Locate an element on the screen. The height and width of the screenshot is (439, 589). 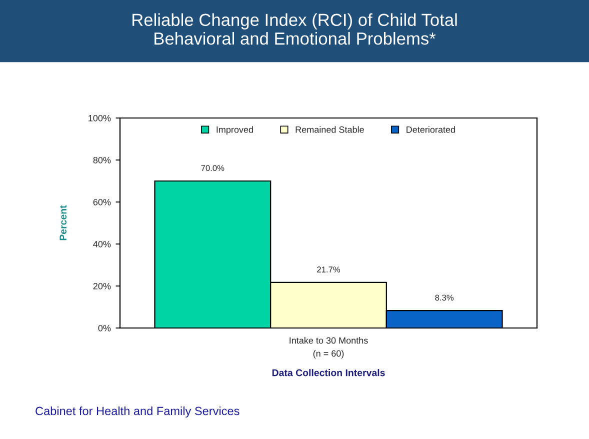
y-tick-label: 0% is located at coordinates (104, 328).